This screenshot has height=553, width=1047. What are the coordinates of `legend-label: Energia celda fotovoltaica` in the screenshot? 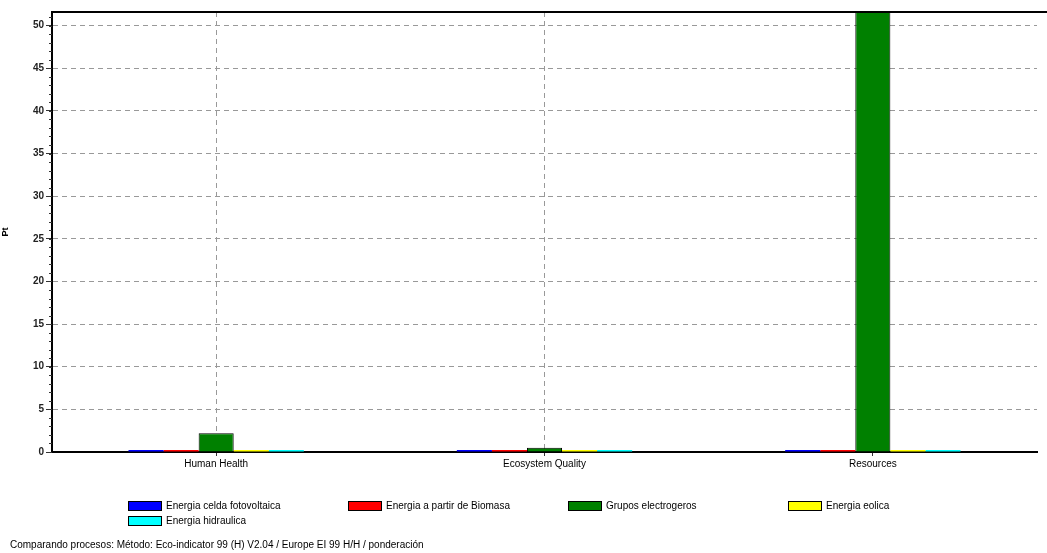 It's located at (223, 505).